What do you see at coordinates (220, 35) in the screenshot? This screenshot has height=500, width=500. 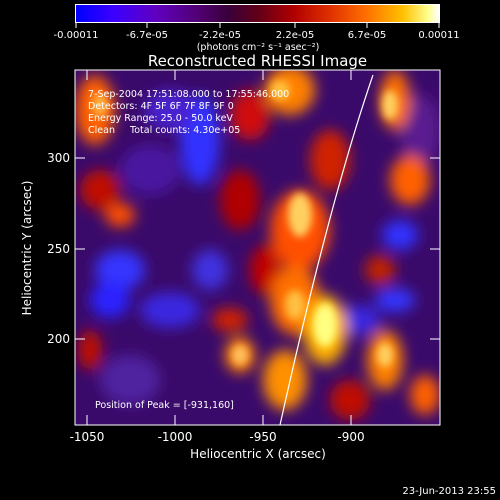 I see `colorbar-tick-2: -2.2e-05` at bounding box center [220, 35].